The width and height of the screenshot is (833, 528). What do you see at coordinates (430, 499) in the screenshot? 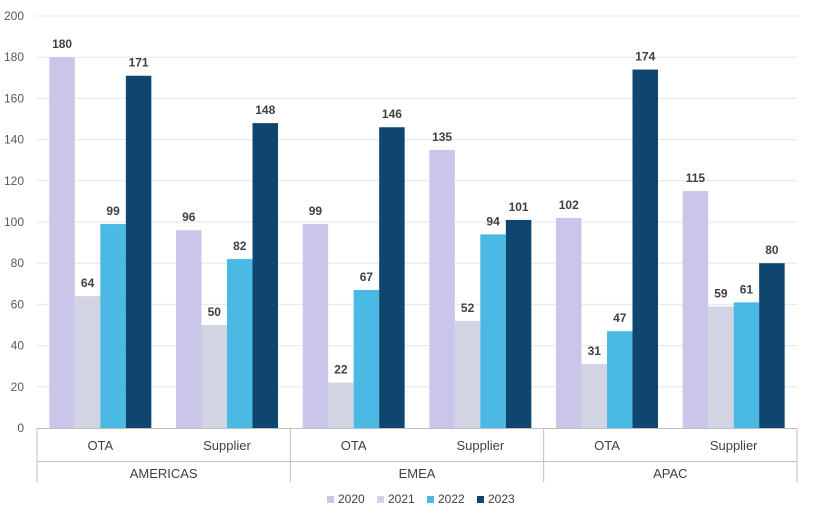
I see `legend-swatch-2022` at bounding box center [430, 499].